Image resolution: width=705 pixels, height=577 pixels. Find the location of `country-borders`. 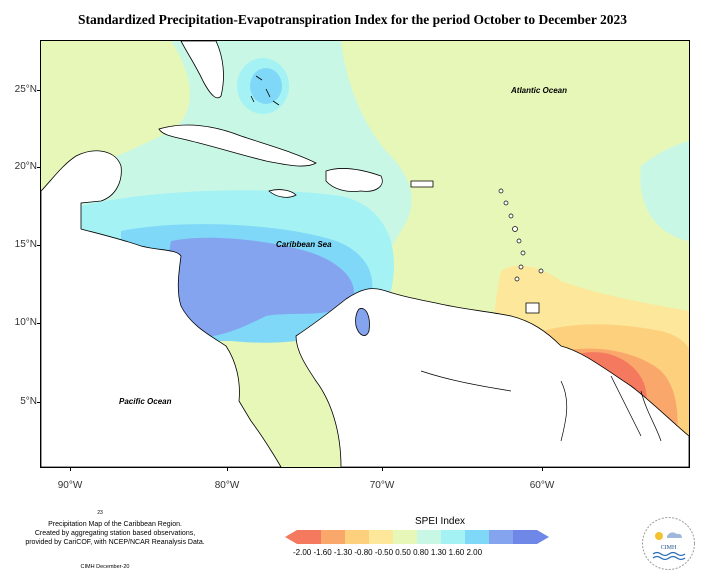

country-borders is located at coordinates (541, 406).